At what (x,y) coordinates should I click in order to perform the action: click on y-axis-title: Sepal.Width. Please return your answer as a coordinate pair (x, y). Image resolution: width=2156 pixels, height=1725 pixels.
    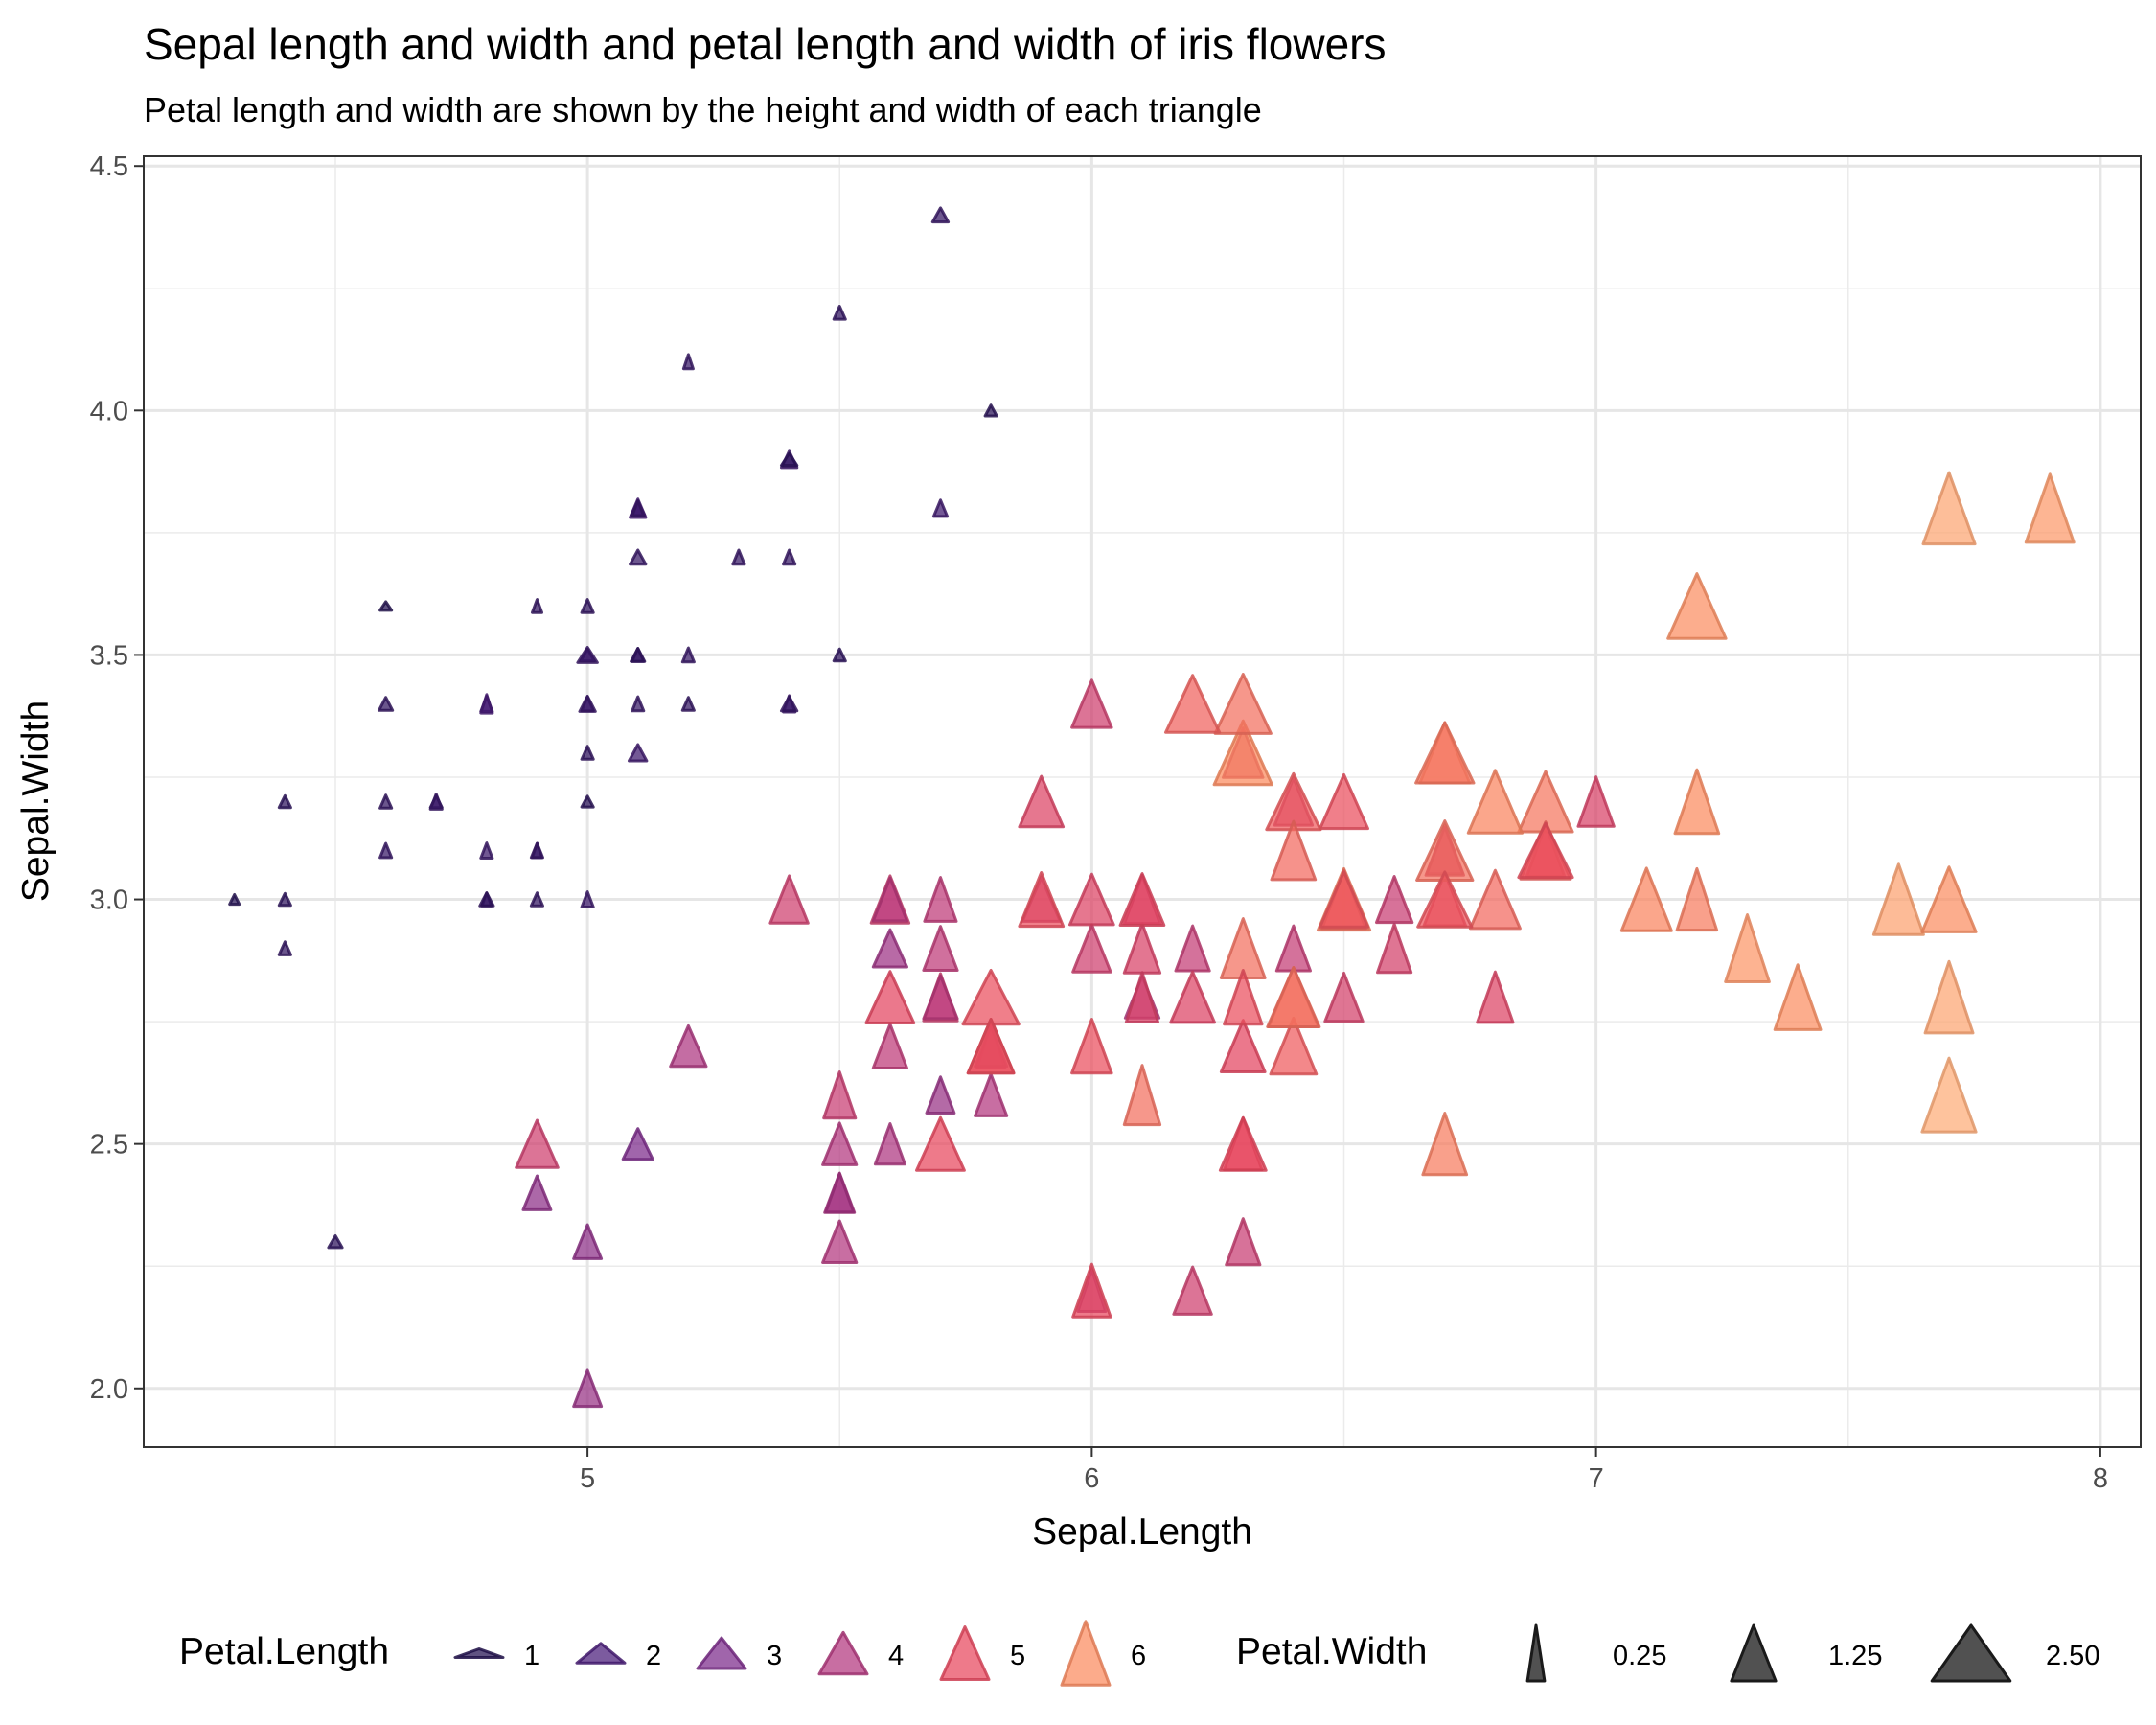
    Looking at the image, I should click on (36, 801).